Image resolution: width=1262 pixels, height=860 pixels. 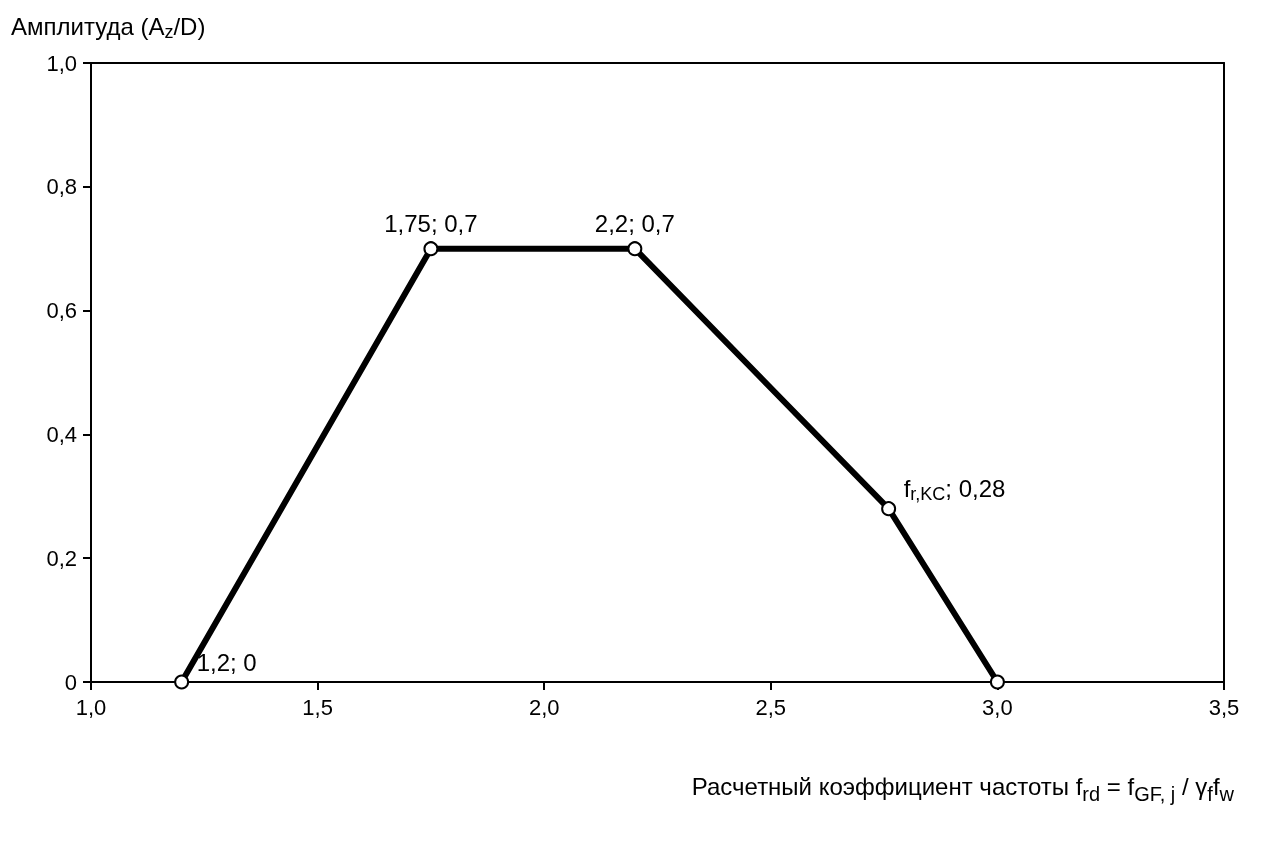 What do you see at coordinates (431, 224) in the screenshot?
I see `annotation: 1,75; 0,7` at bounding box center [431, 224].